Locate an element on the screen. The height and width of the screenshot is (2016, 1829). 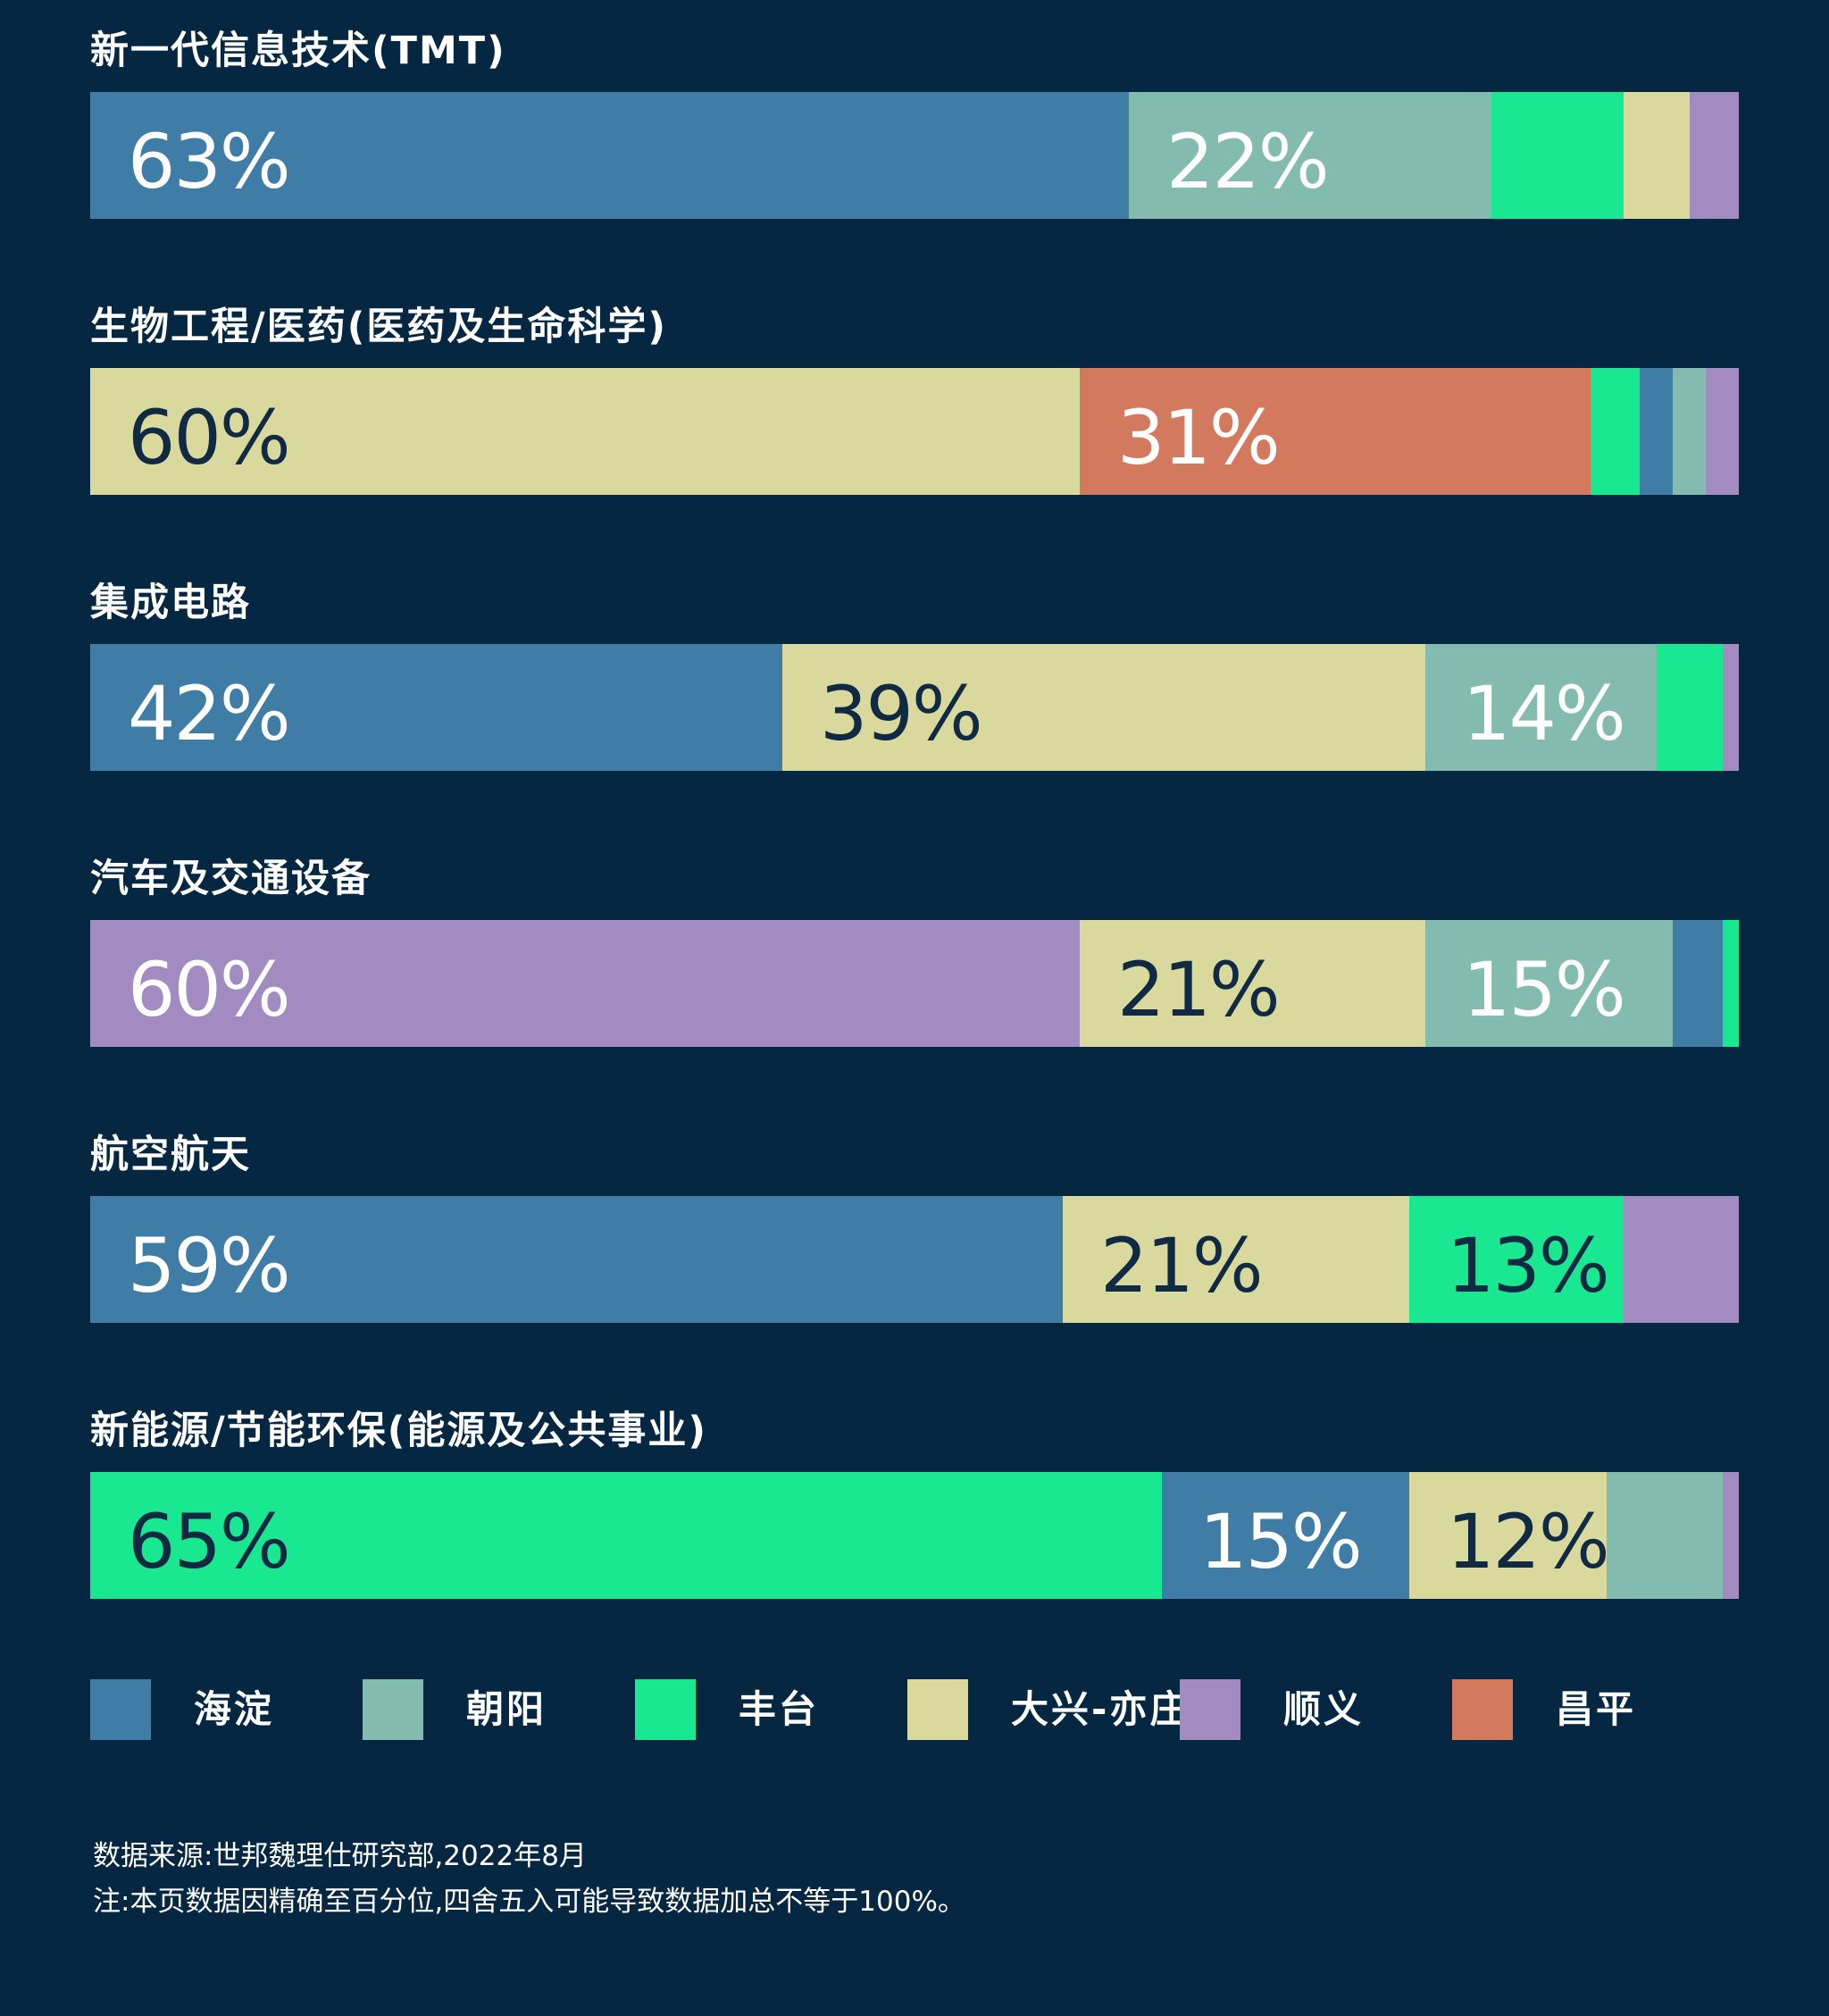
rounding-note: 注:本页数据因精确至百分位,四舍五入可能导致数据加总不等于100%。 is located at coordinates (529, 1902).